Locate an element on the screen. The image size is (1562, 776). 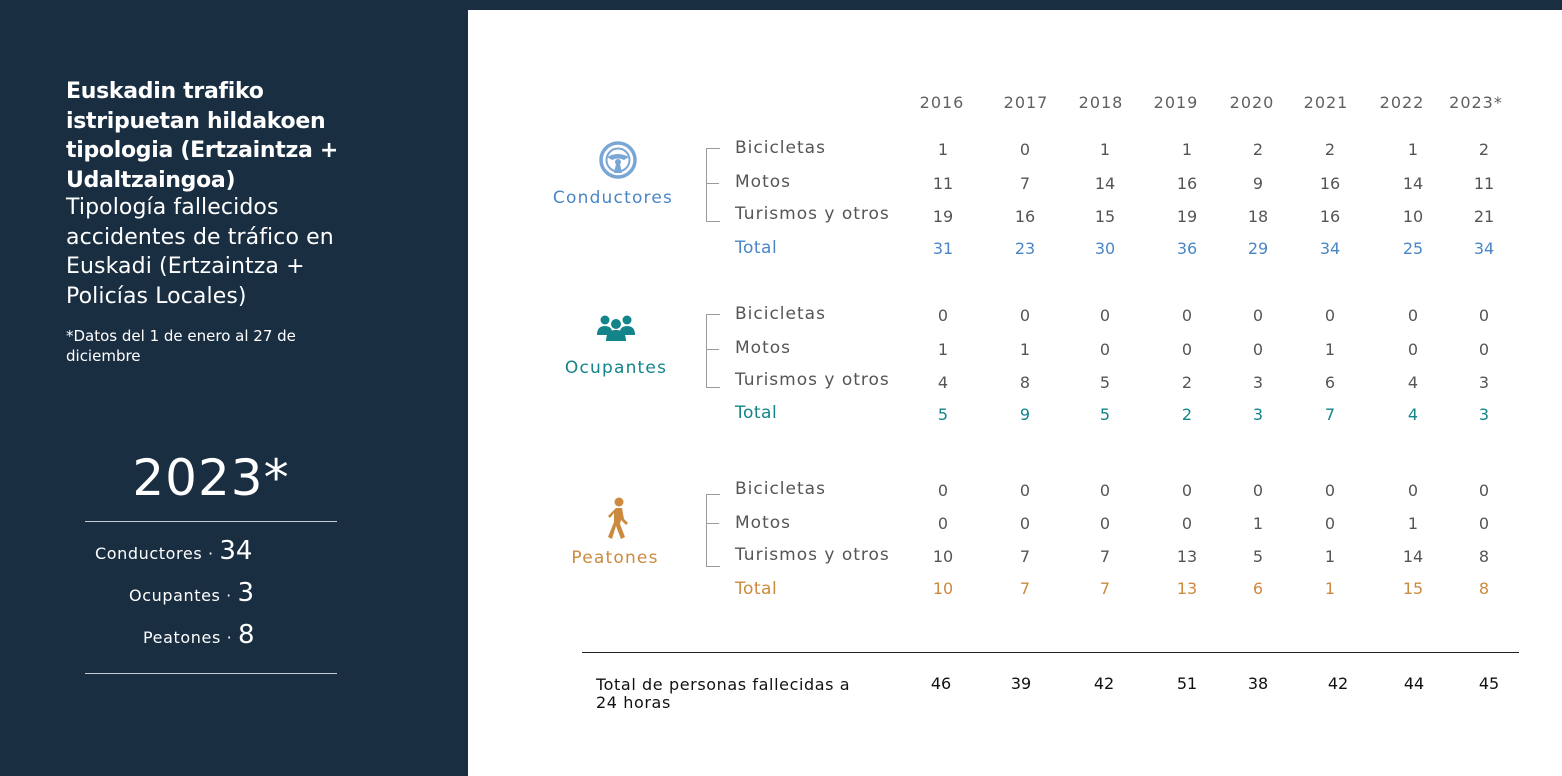
pedestrian-icon is located at coordinates (618, 521).